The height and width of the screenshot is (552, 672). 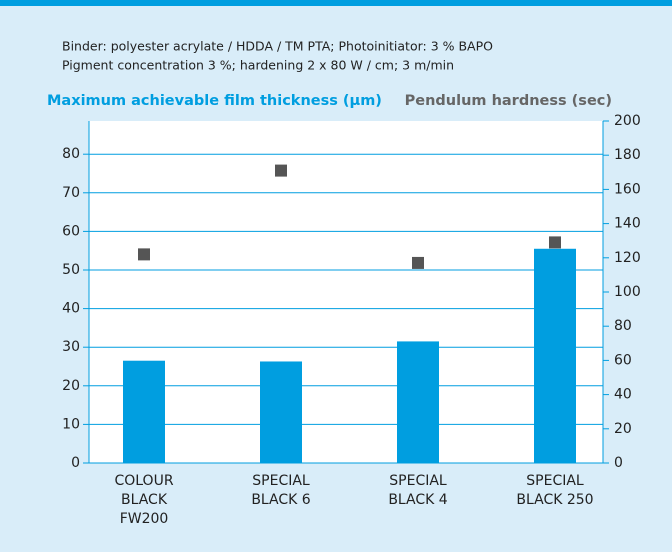 What do you see at coordinates (71, 424) in the screenshot?
I see `y-tick-label: 10` at bounding box center [71, 424].